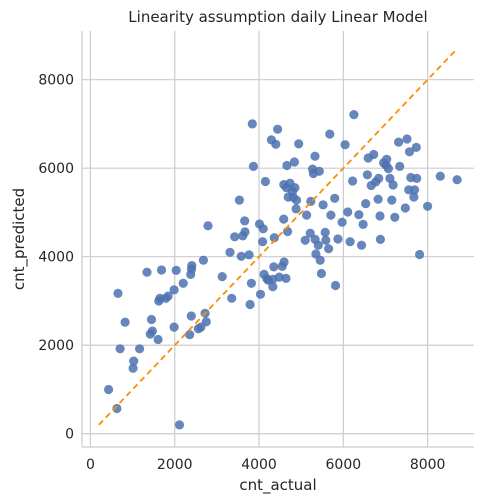 This screenshot has width=484, height=504. Describe the element at coordinates (56, 258) in the screenshot. I see `y-tick-label: 4000` at that location.